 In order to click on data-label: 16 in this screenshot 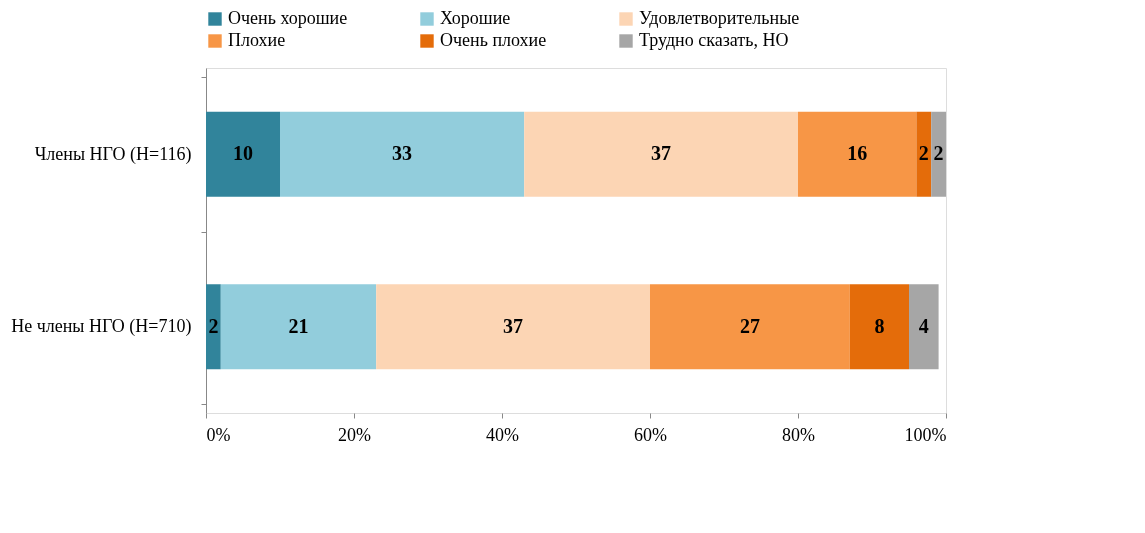, I will do `click(857, 153)`.